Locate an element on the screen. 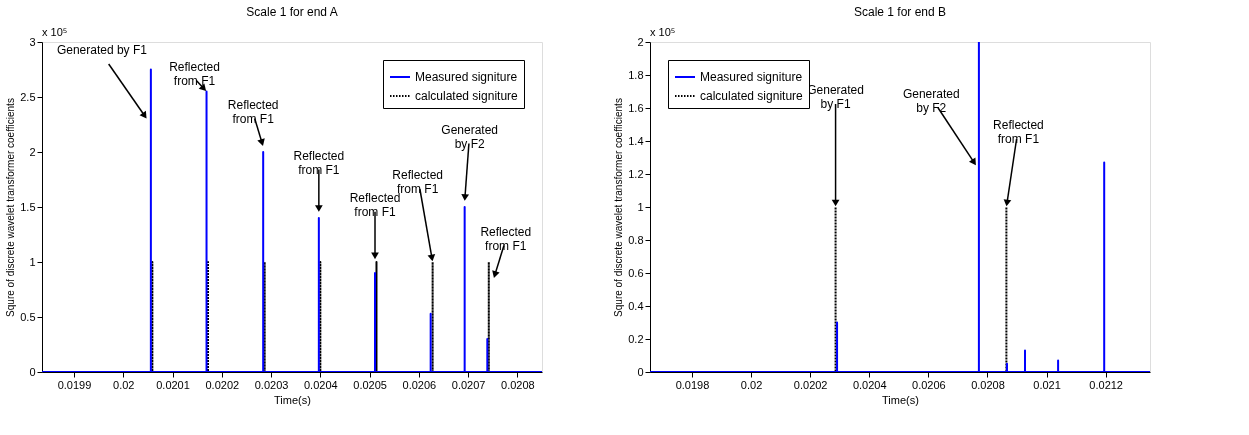  chart-title: Scale 1 for end B is located at coordinates (900, 12).